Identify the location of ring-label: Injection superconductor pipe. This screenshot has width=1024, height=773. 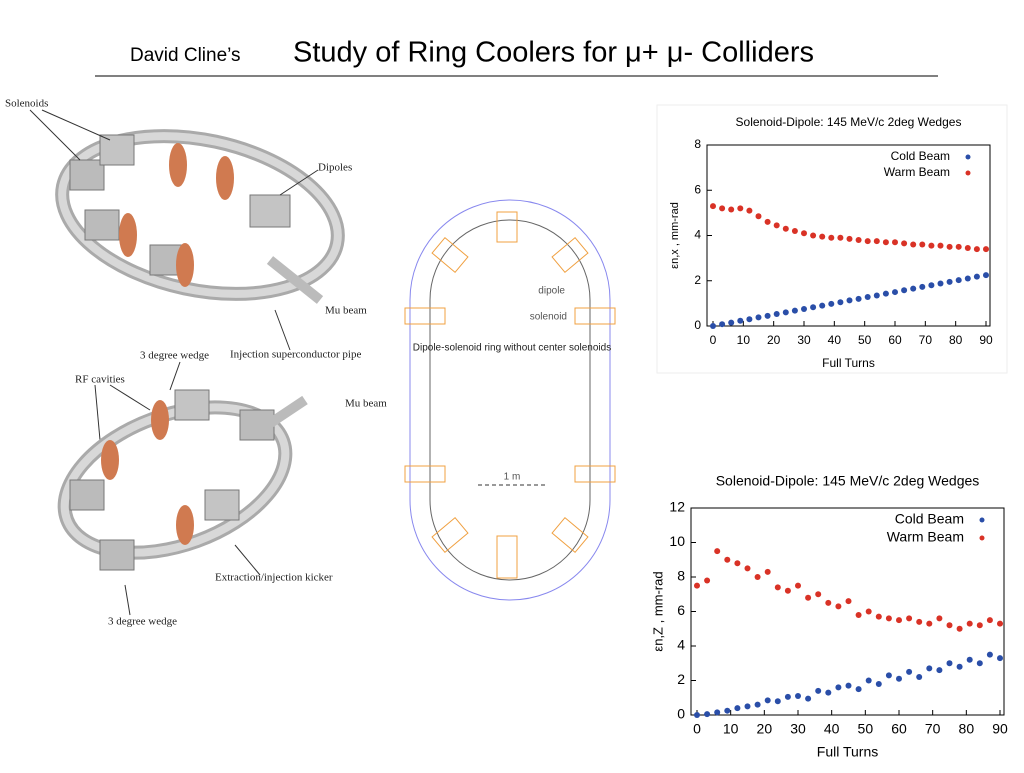
(295, 355).